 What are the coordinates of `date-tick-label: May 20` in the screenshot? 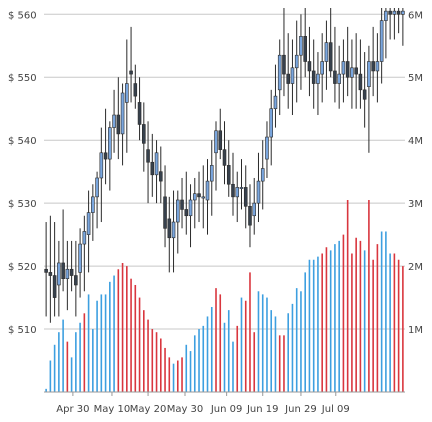 It's located at (148, 409).